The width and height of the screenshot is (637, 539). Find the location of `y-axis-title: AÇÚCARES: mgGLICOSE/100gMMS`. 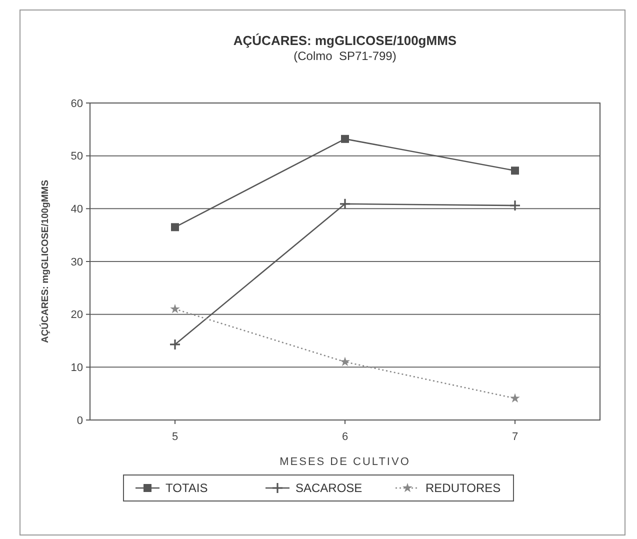

y-axis-title: AÇÚCARES: mgGLICOSE/100gMMS is located at coordinates (45, 262).